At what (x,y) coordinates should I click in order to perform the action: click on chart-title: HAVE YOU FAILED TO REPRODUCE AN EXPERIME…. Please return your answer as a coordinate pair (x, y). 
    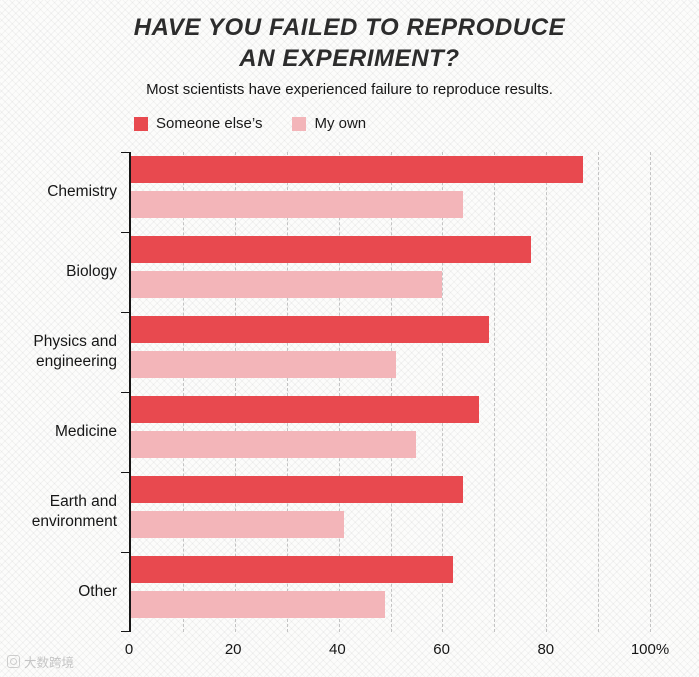
    Looking at the image, I should click on (349, 37).